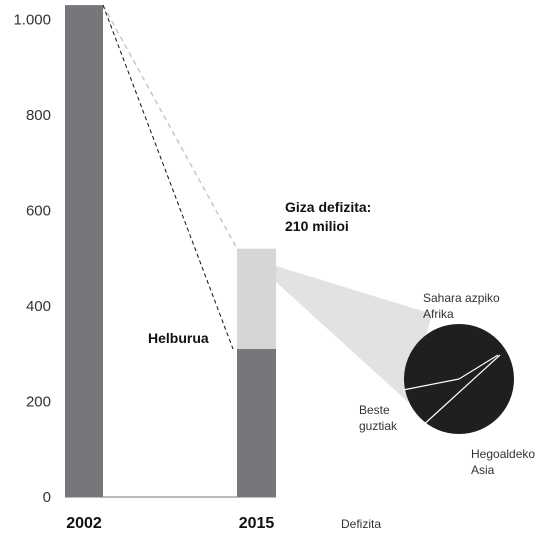 The image size is (553, 536). I want to click on pie-label-southasia-line1: Hegoaldeko, so click(503, 454).